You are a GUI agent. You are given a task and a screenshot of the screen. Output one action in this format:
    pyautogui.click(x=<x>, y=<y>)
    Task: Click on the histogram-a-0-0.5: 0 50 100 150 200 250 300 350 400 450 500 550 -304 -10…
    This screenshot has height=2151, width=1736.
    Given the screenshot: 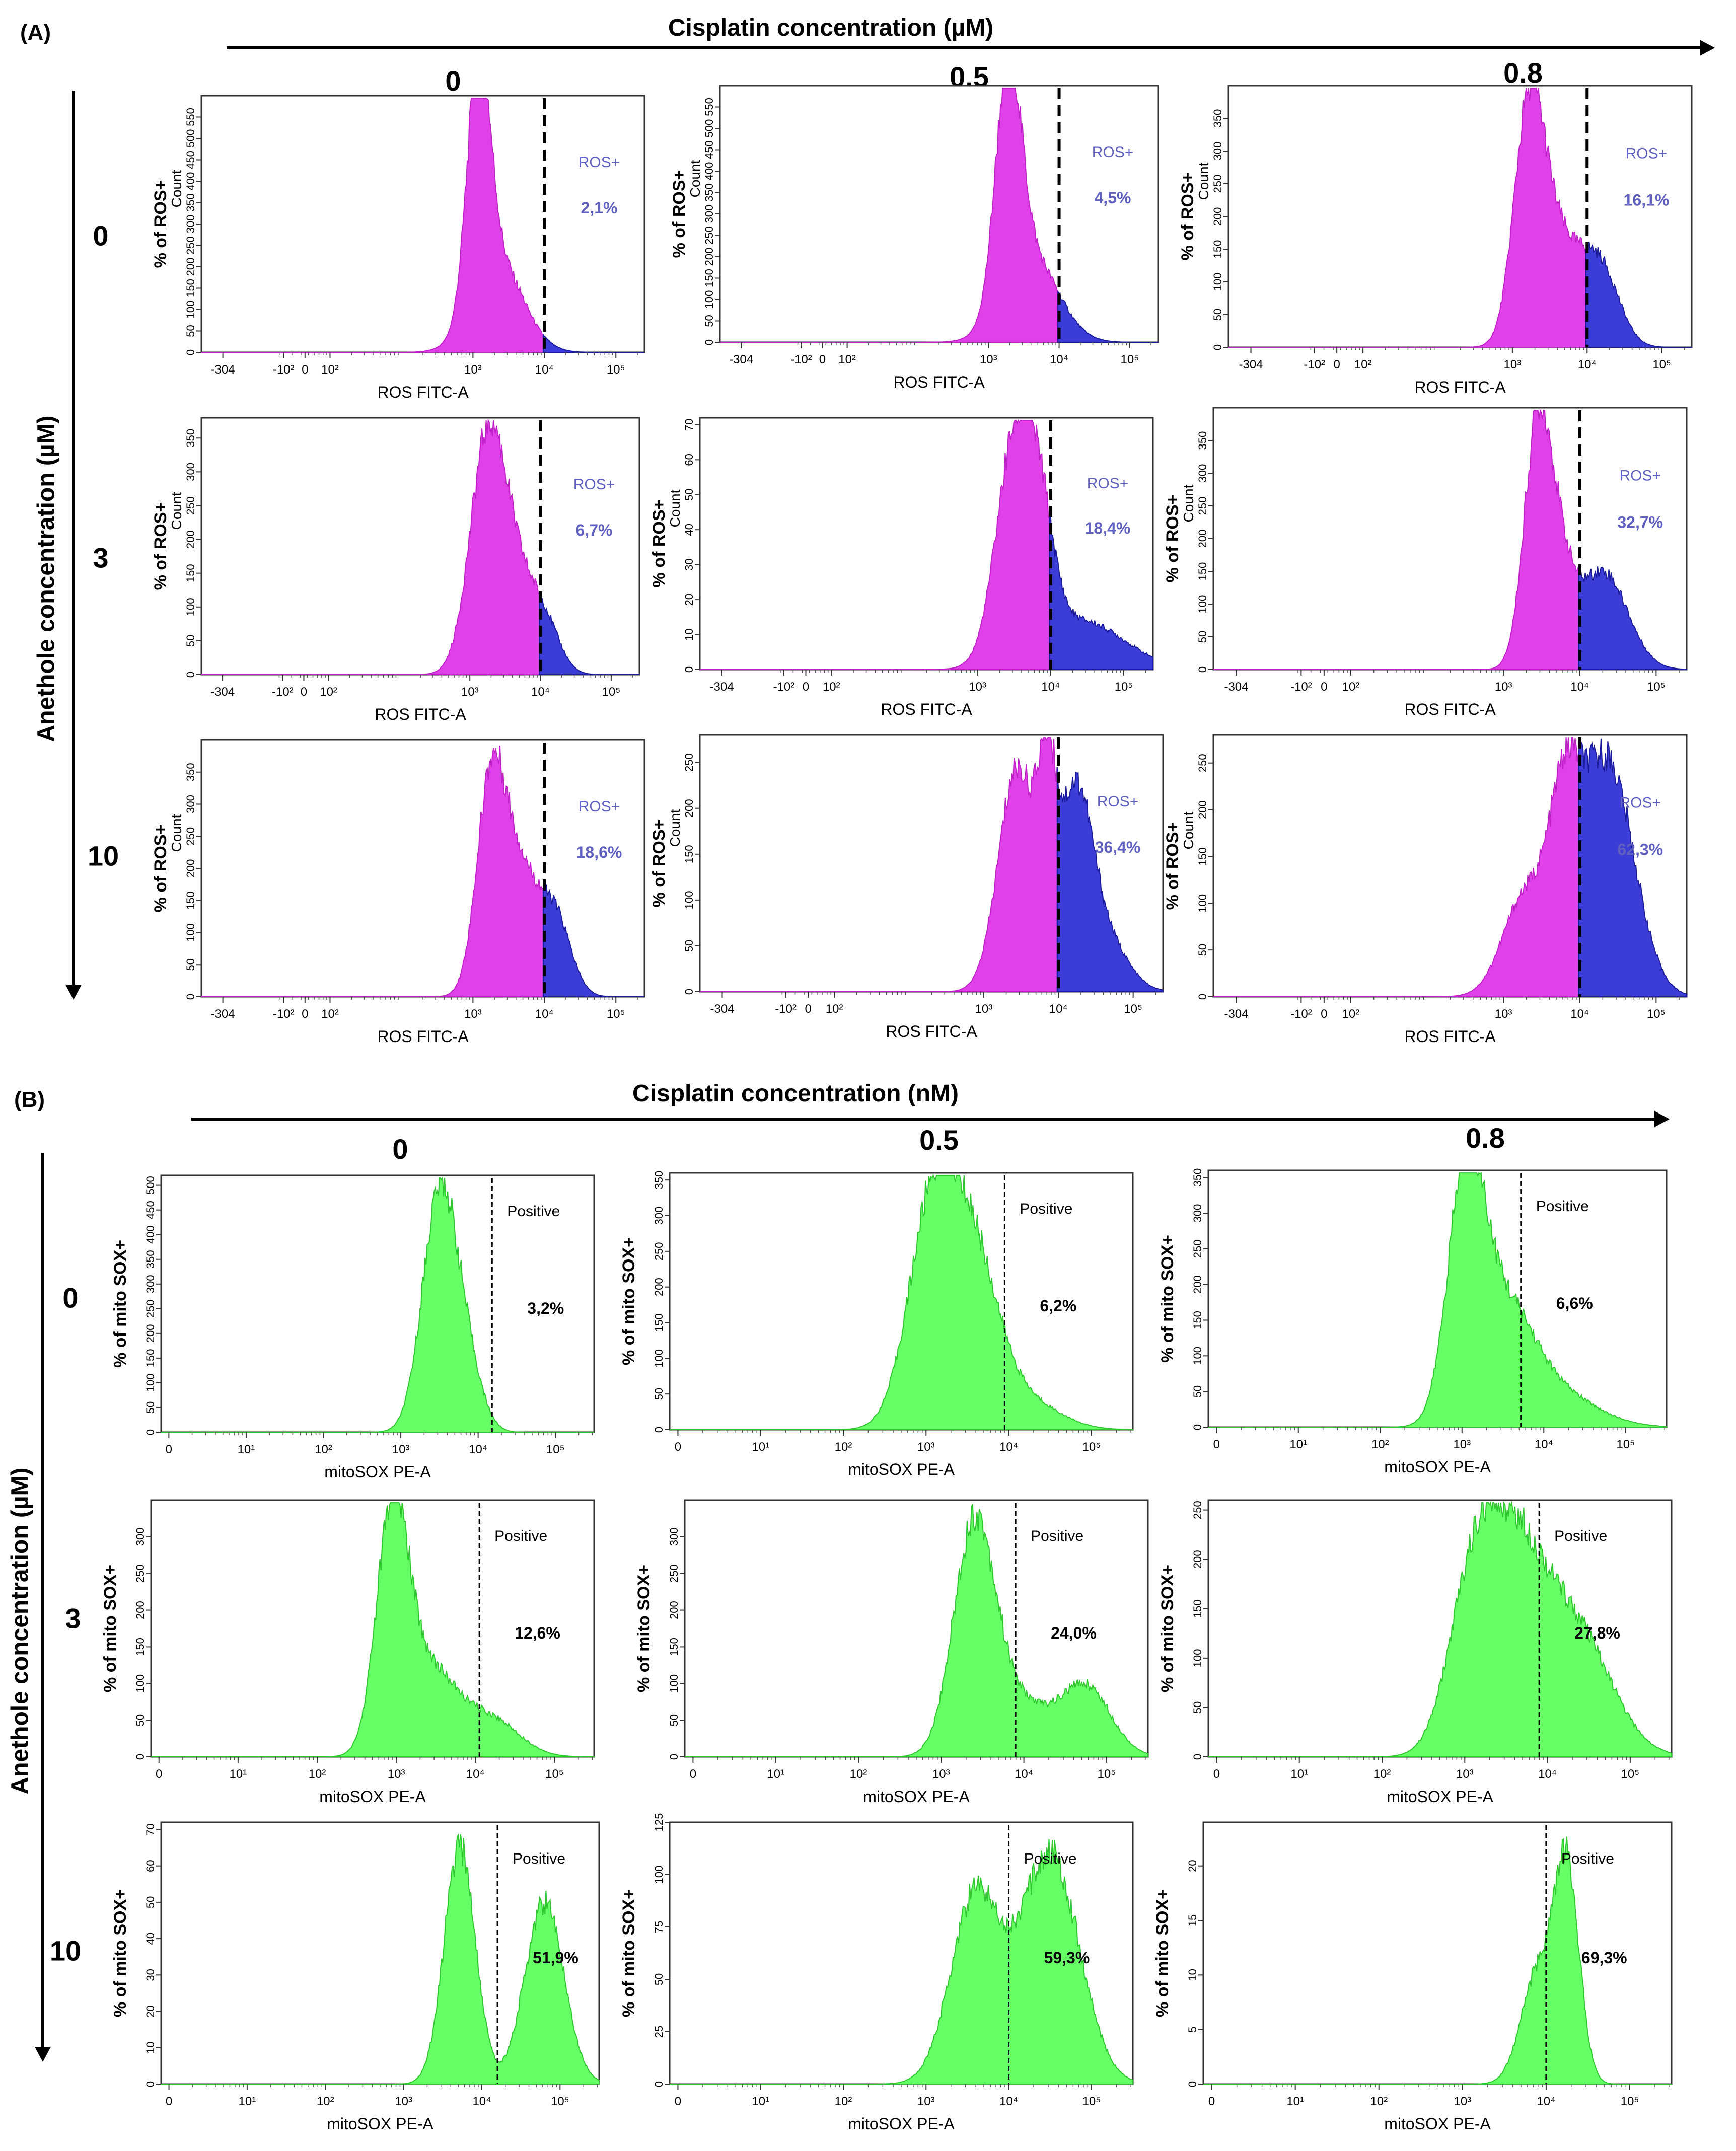 What is the action you would take?
    pyautogui.click(x=915, y=238)
    